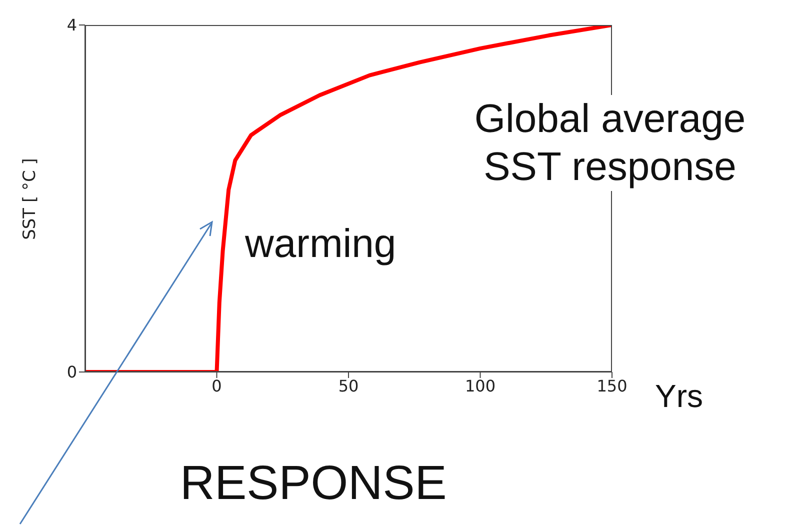 The image size is (802, 528). Describe the element at coordinates (71, 25) in the screenshot. I see `y-tick-label: 4` at that location.